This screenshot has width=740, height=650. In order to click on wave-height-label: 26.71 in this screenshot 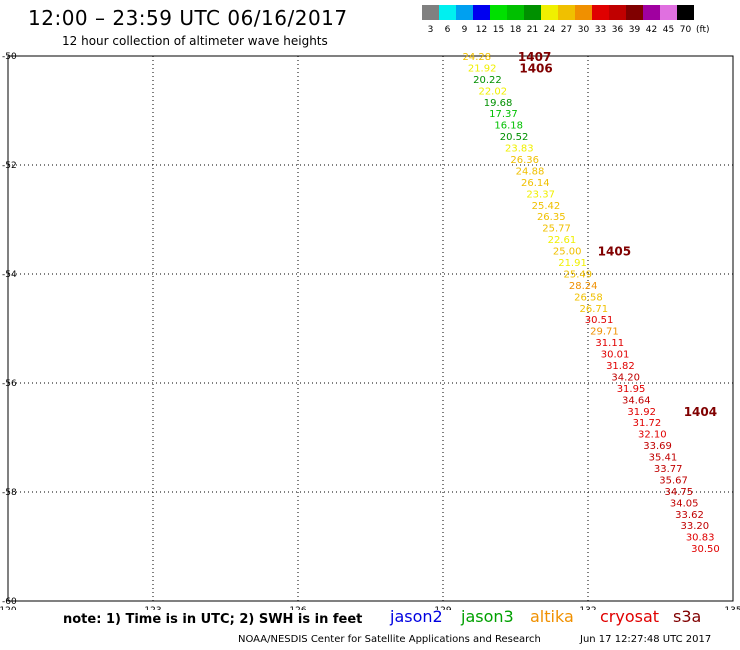, I will do `click(593, 309)`.